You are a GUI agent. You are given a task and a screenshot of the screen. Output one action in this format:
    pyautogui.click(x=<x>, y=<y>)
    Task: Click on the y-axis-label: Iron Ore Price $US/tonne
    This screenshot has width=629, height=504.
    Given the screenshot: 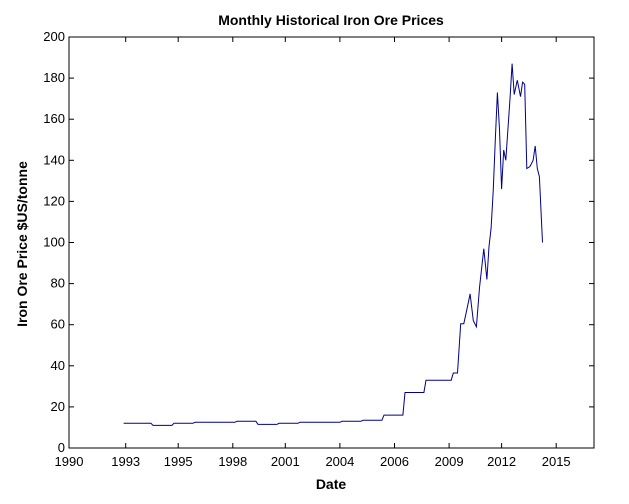 What is the action you would take?
    pyautogui.click(x=22, y=244)
    